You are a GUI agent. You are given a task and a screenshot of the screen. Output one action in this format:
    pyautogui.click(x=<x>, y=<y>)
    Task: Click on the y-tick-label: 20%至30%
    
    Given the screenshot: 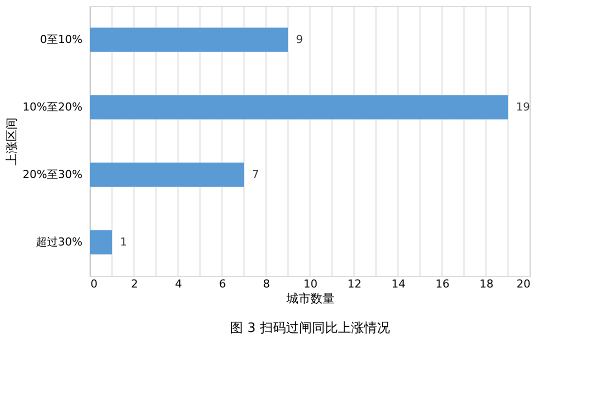 What is the action you would take?
    pyautogui.click(x=52, y=174)
    